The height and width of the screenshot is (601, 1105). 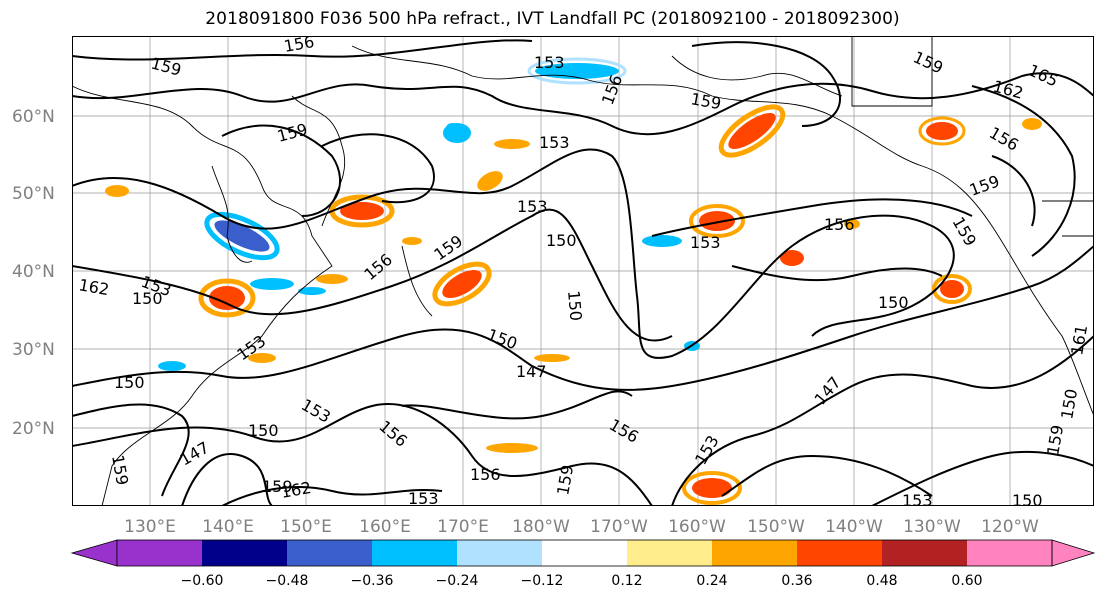 I want to click on colorbar-tick-label: −0.24, so click(x=457, y=581).